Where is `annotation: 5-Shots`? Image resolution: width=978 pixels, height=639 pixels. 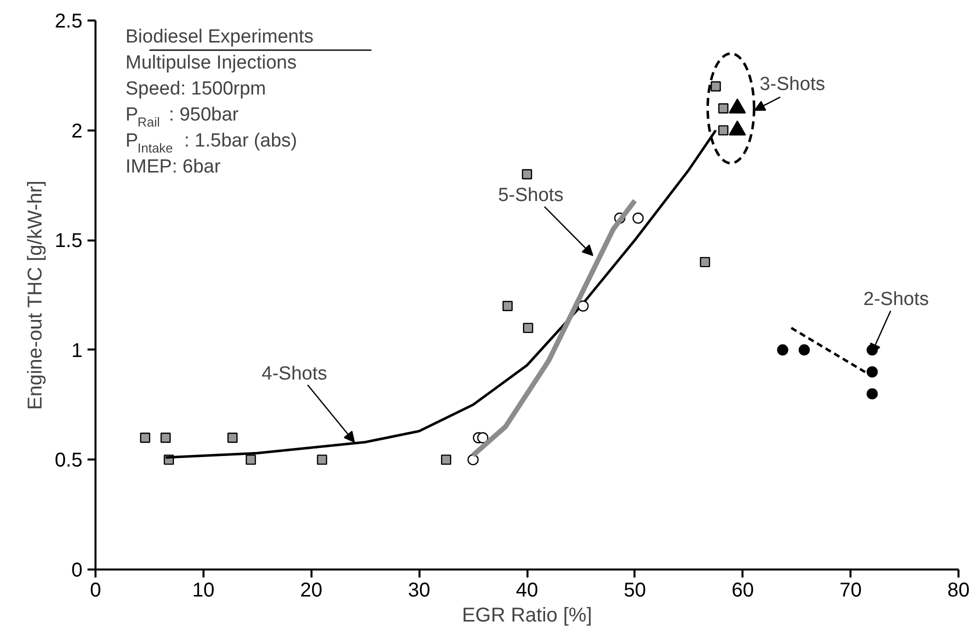
annotation: 5-Shots is located at coordinates (531, 195).